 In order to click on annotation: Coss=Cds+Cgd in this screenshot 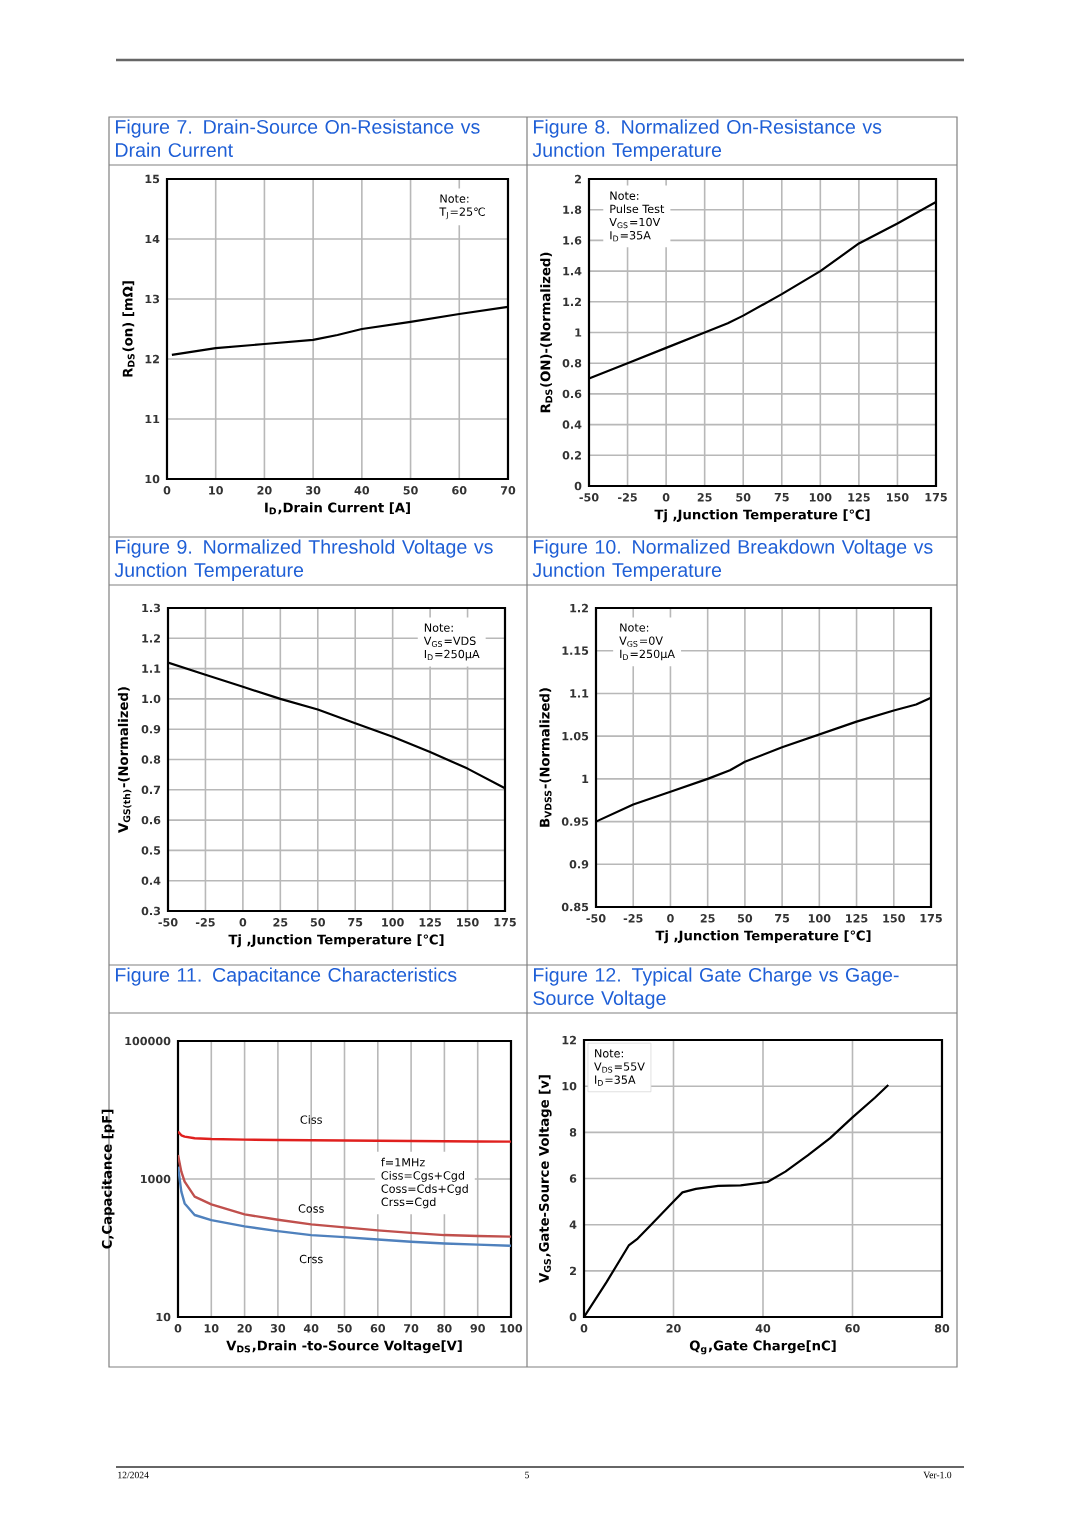, I will do `click(424, 1190)`.